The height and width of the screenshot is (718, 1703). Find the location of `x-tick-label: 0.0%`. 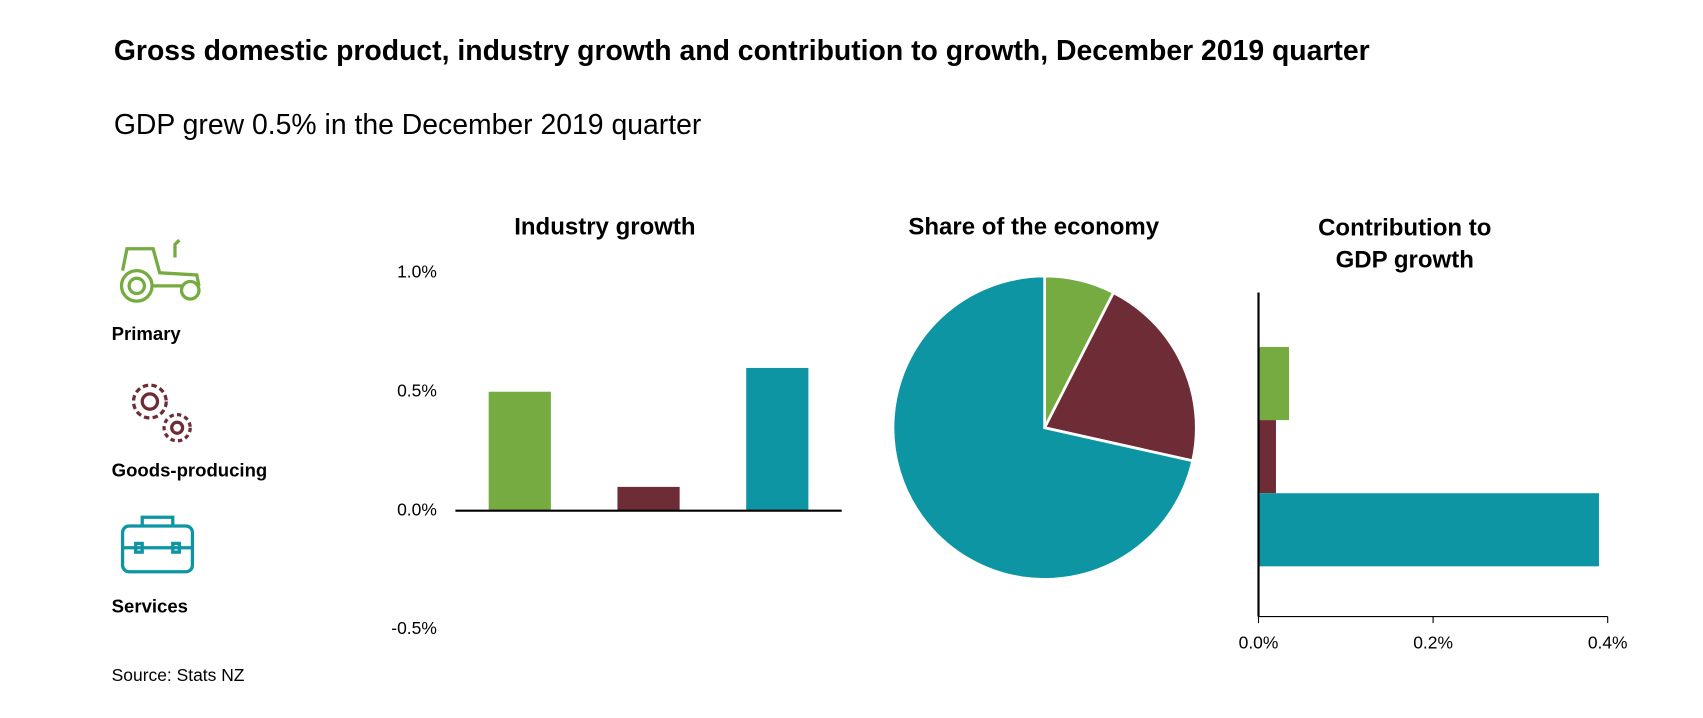

x-tick-label: 0.0% is located at coordinates (1259, 642).